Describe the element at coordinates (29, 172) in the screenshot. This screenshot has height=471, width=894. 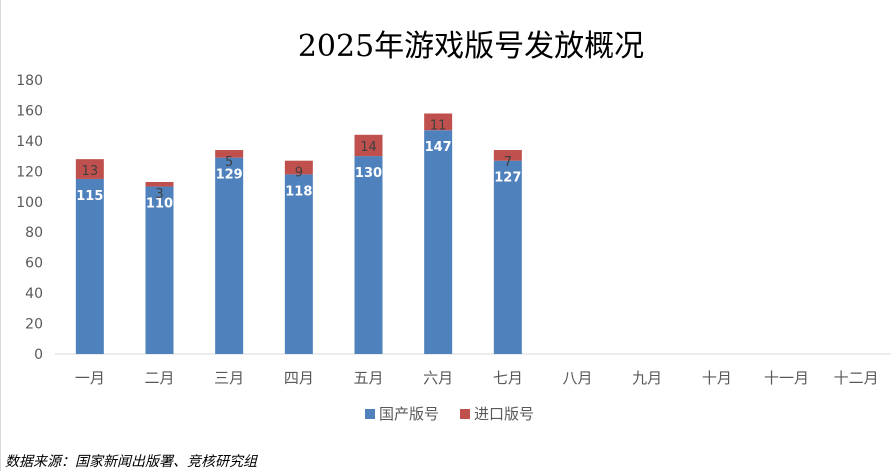
I see `y-tick-label: 120` at that location.